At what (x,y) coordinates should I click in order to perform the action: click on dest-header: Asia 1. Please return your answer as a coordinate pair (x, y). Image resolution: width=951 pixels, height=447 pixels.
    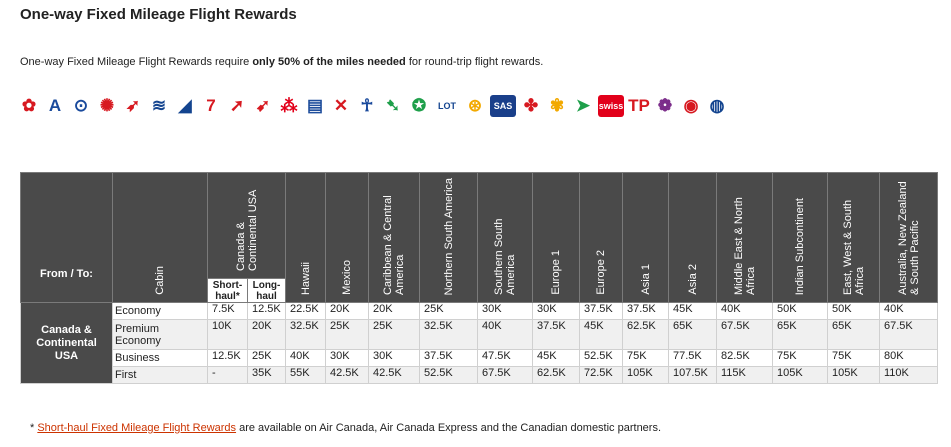
    Looking at the image, I should click on (645, 237).